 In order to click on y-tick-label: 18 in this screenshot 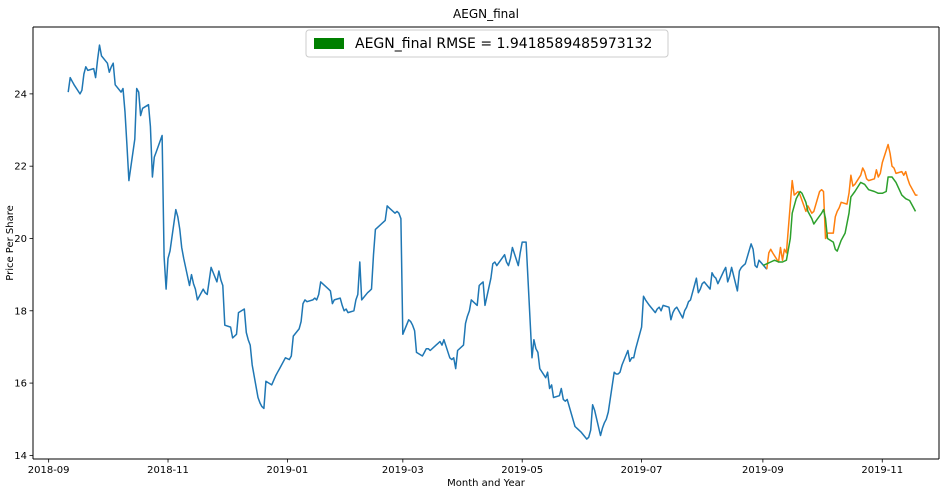, I will do `click(20, 311)`.